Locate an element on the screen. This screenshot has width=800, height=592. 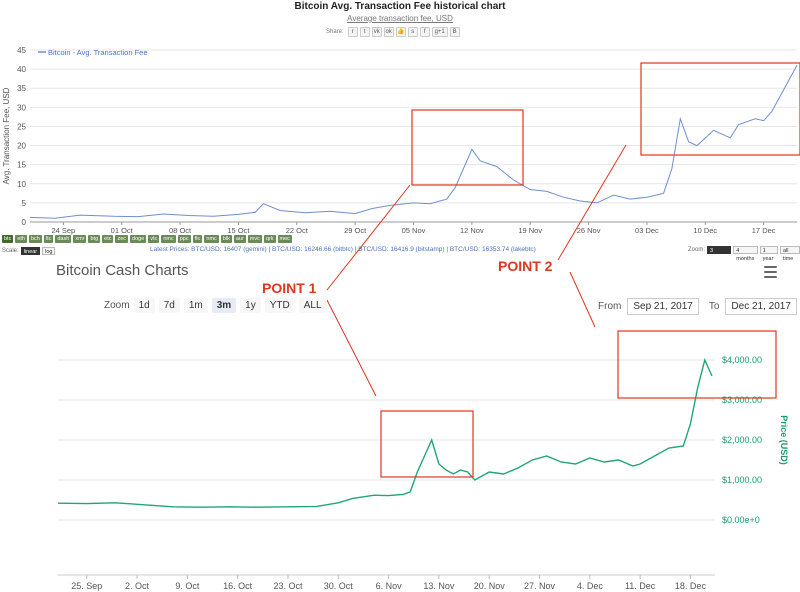
coin-button-eth: eth is located at coordinates (21, 239).